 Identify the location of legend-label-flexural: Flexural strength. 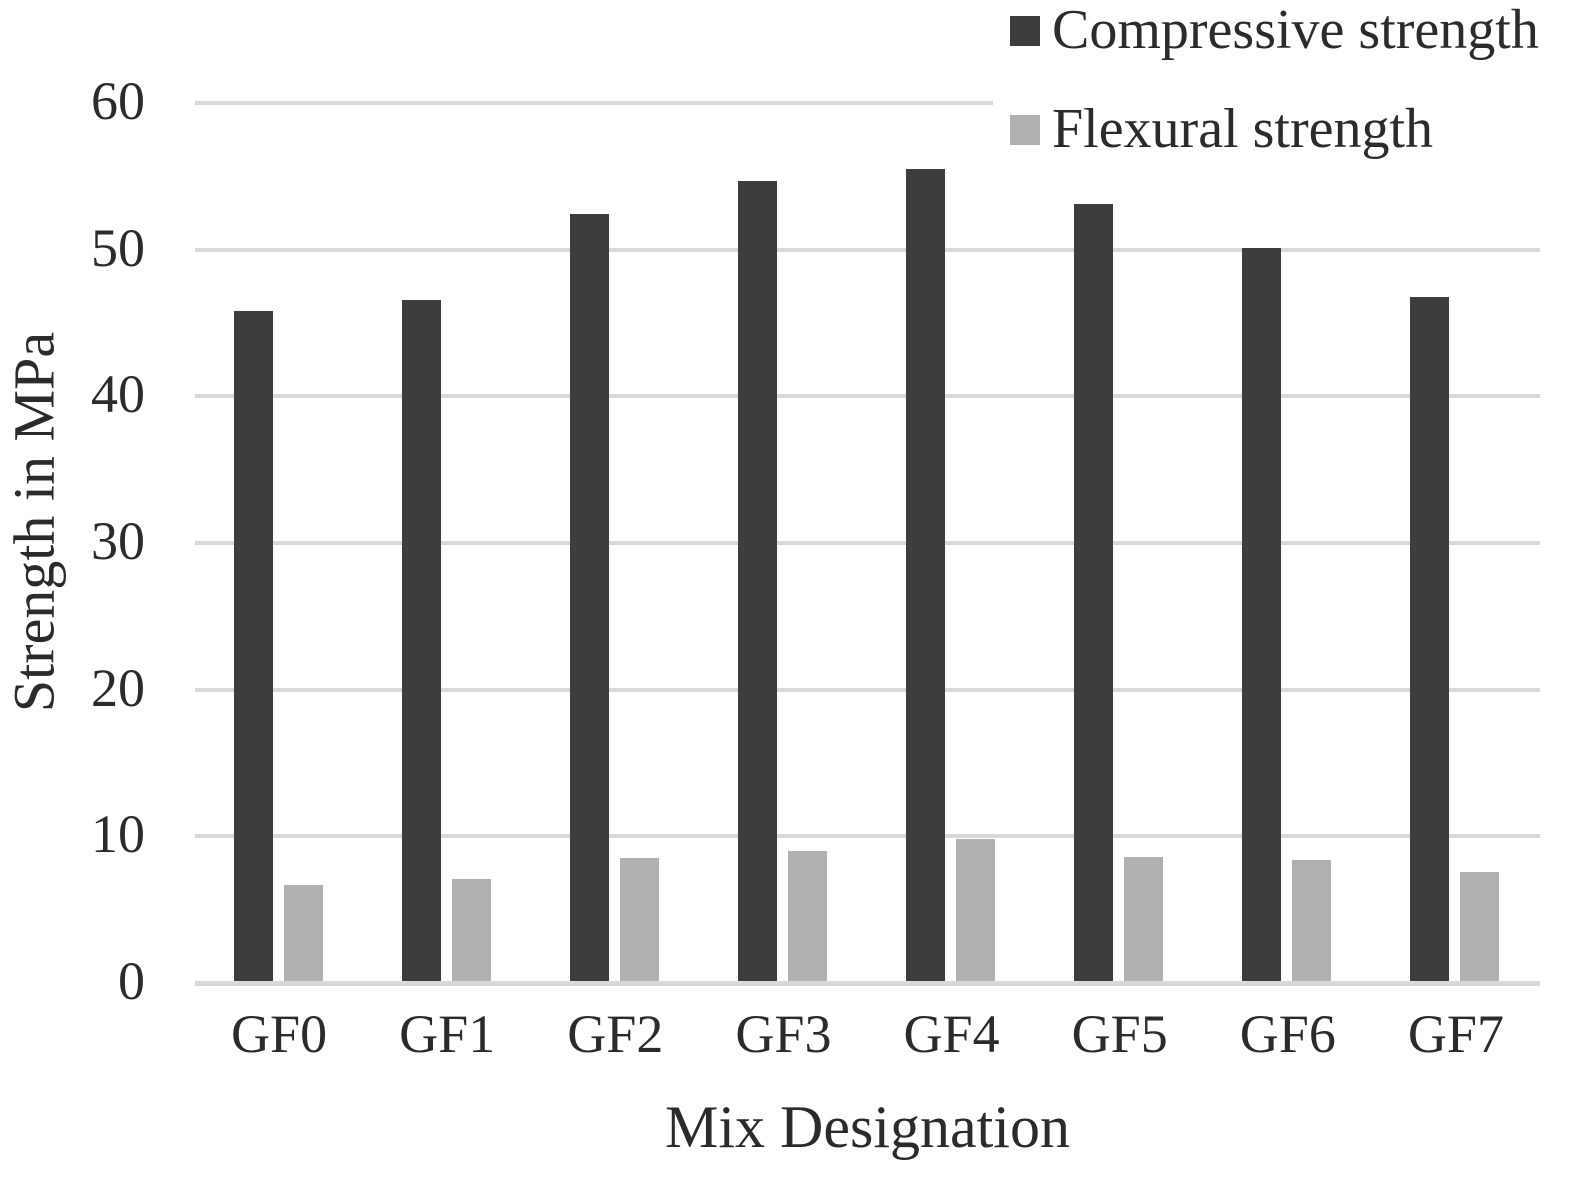
(1243, 129).